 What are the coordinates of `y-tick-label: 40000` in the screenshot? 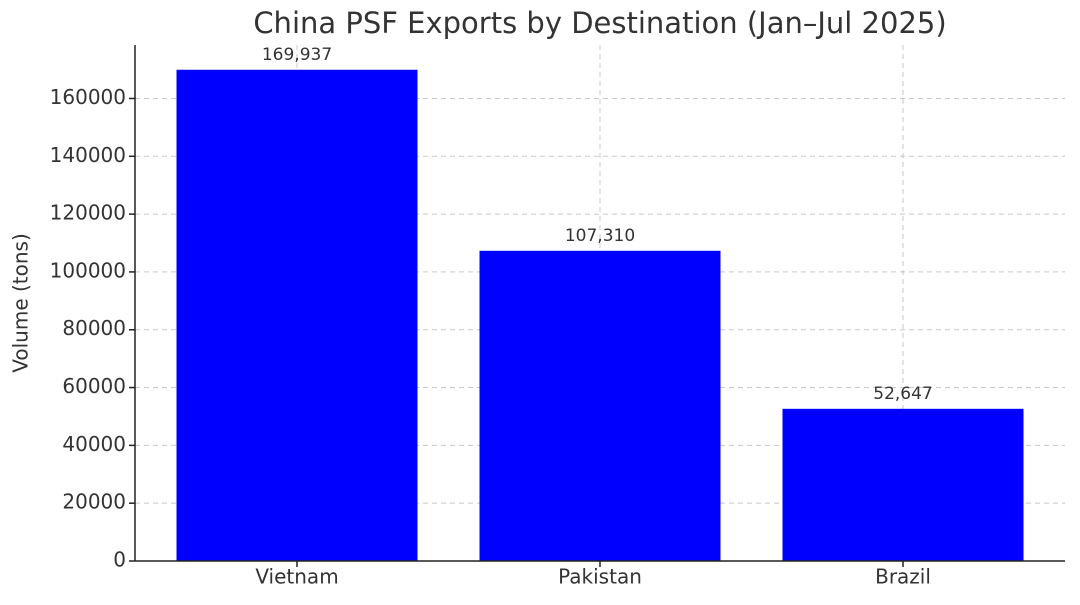 It's located at (94, 444).